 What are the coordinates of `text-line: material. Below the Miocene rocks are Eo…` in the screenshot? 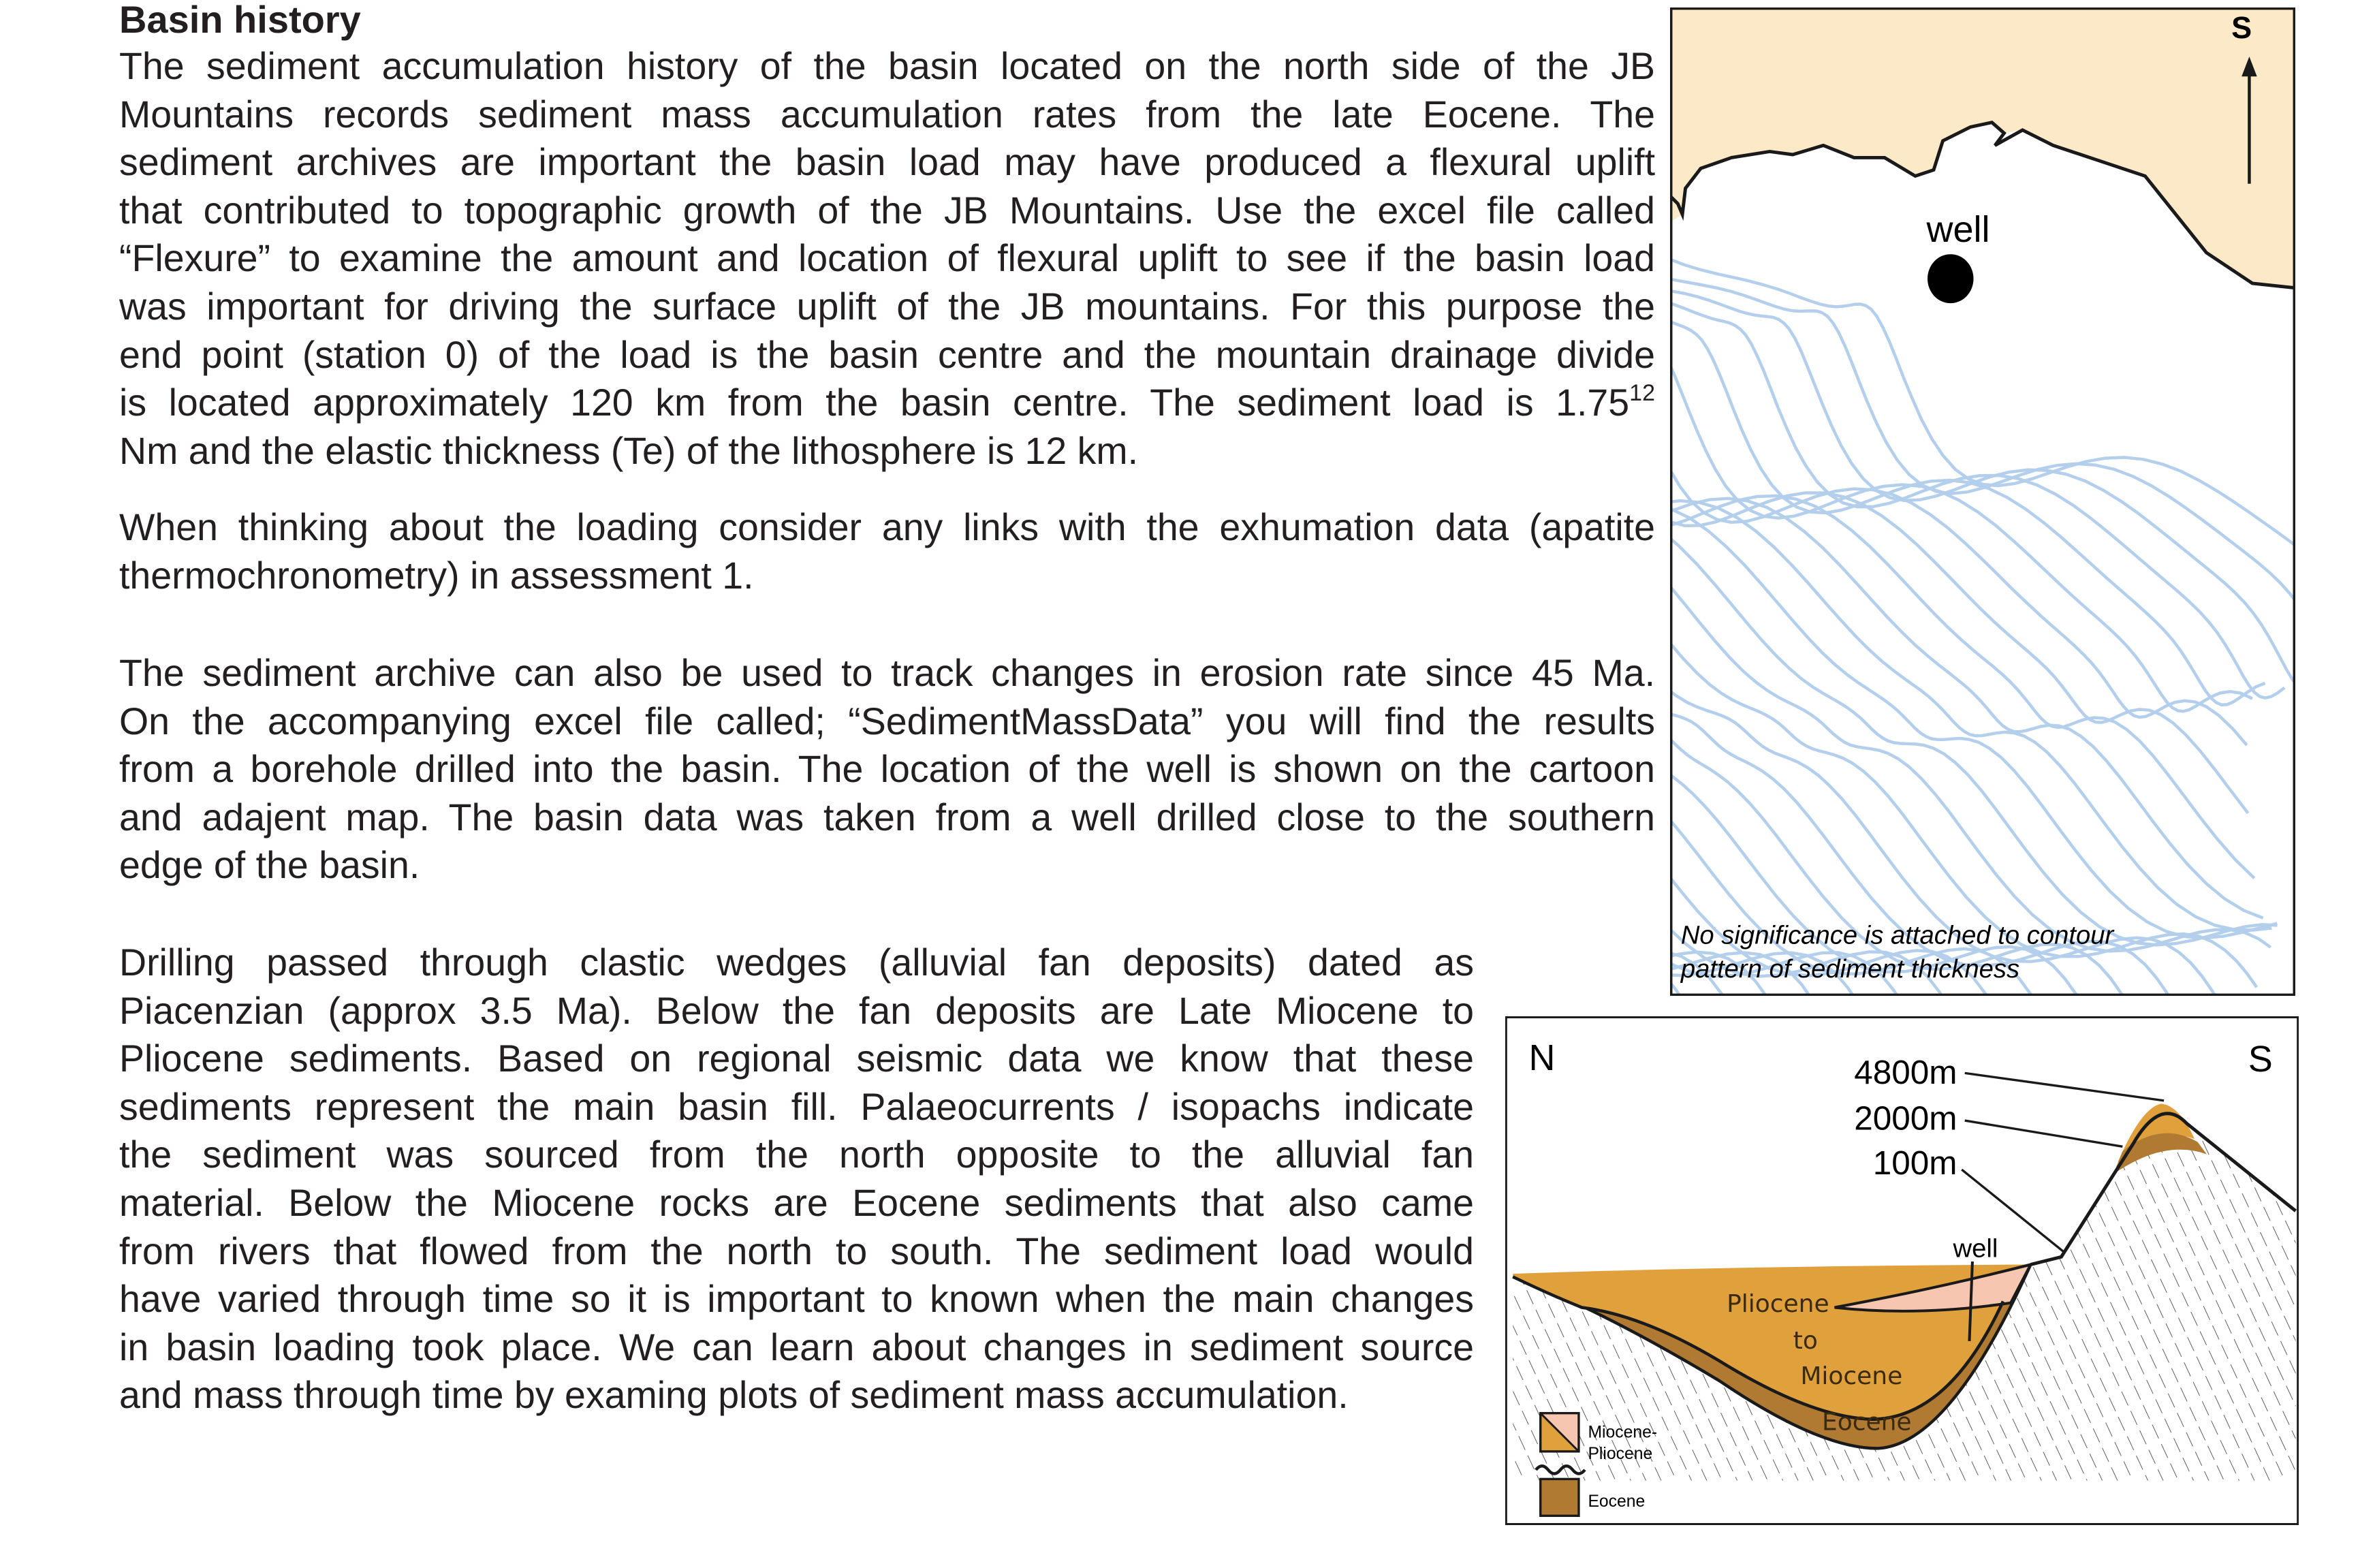 It's located at (796, 1202).